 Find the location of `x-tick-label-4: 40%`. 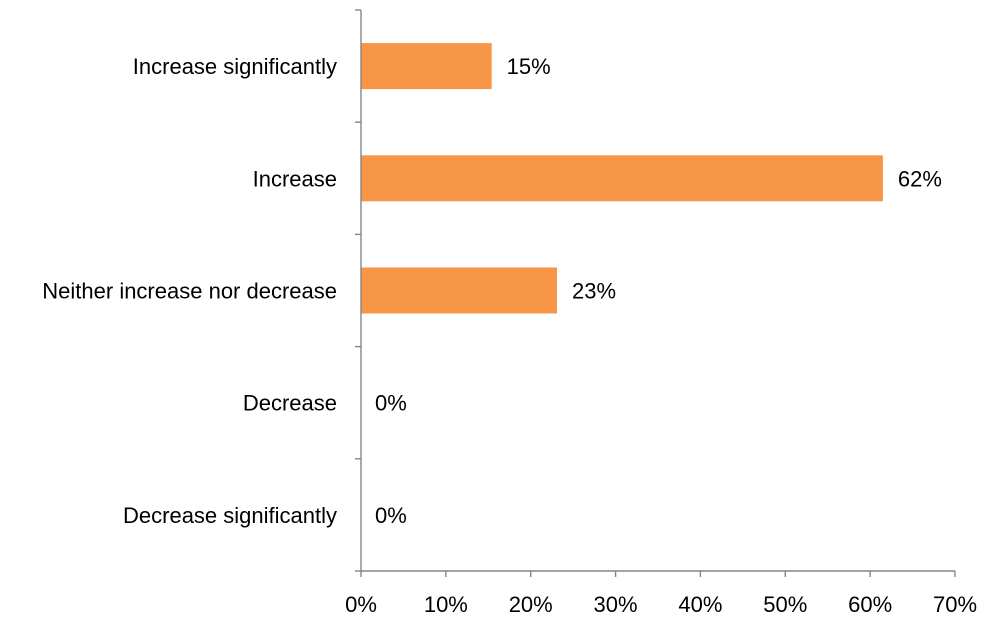

x-tick-label-4: 40% is located at coordinates (700, 604).